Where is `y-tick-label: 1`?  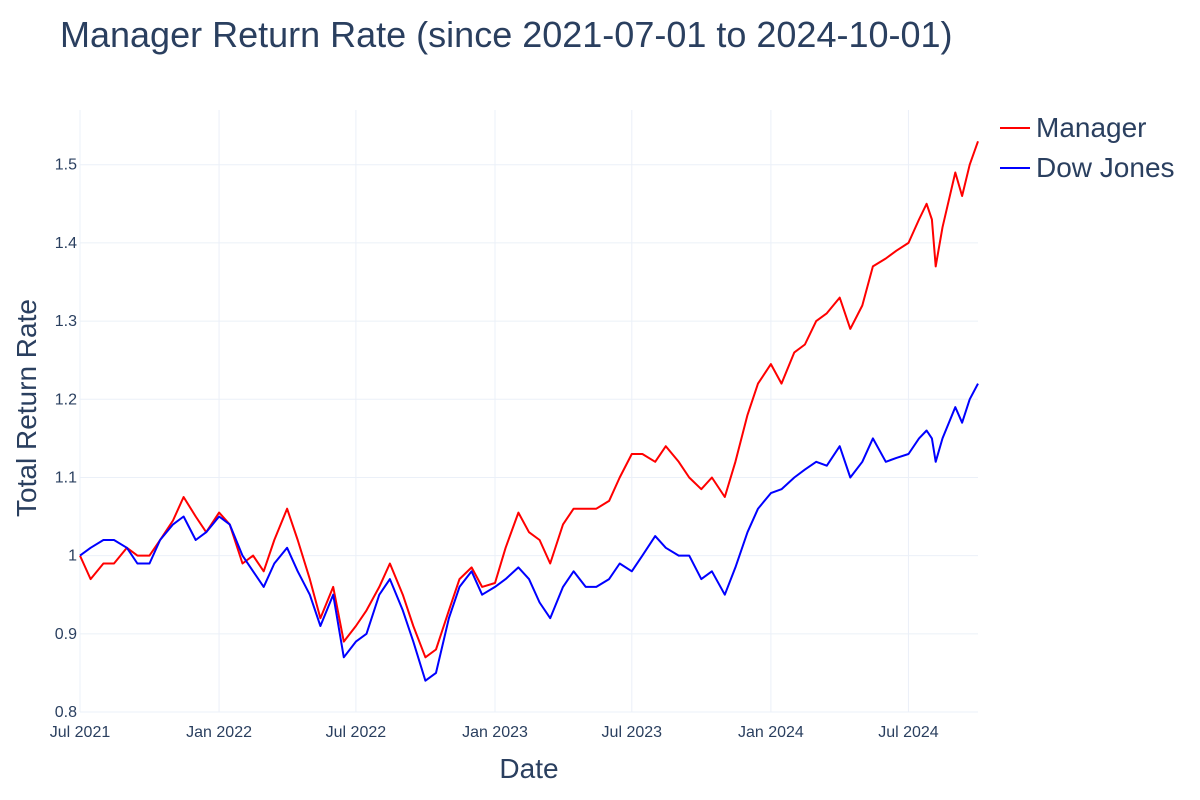 y-tick-label: 1 is located at coordinates (72, 556).